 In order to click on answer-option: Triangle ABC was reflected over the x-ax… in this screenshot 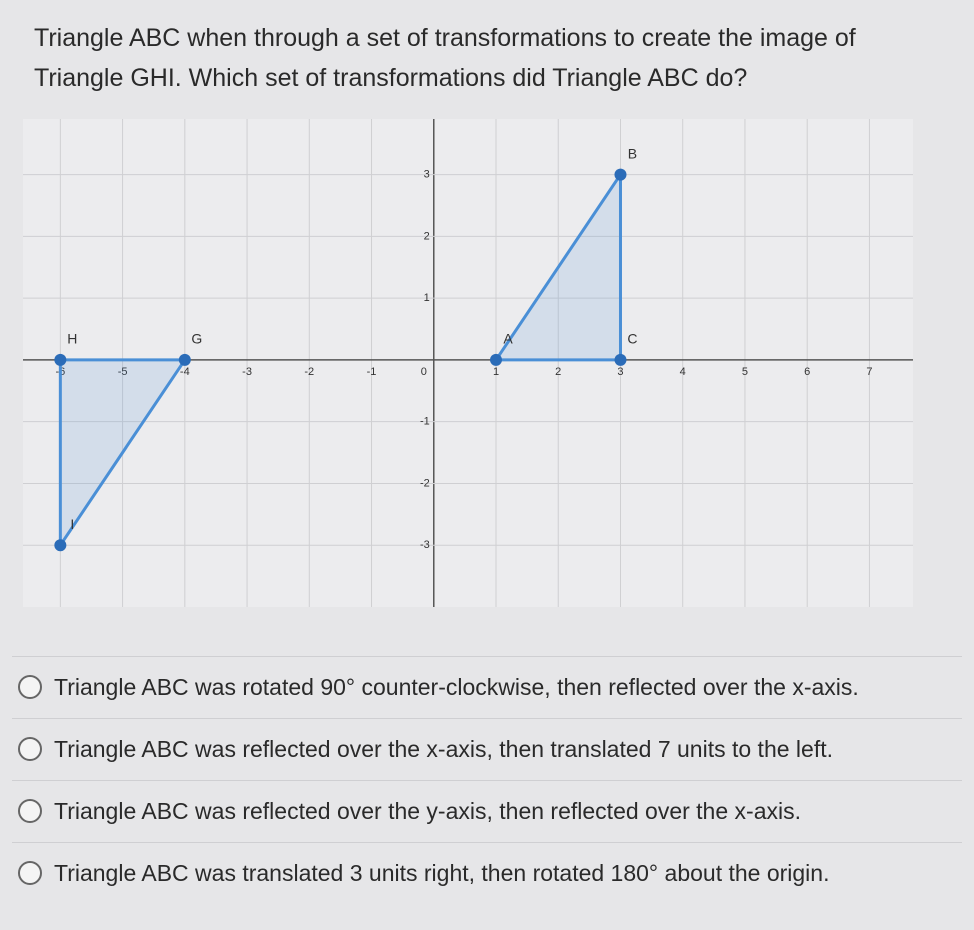, I will do `click(487, 748)`.